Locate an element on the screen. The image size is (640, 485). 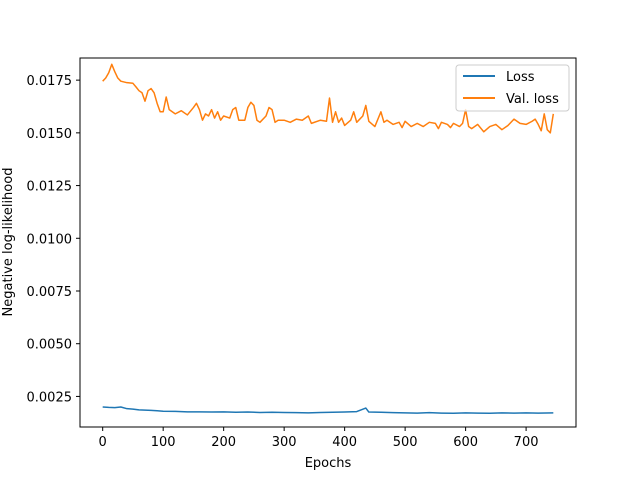
x-axis-ticks: 0 100 200 300 400 500 600 700 is located at coordinates (319, 438).